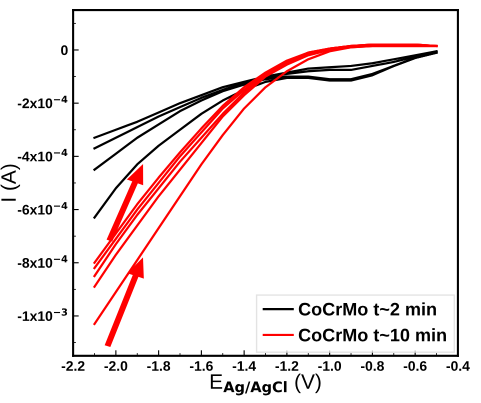 The image size is (481, 403). What do you see at coordinates (286, 366) in the screenshot?
I see `x-tick-label: -1.2` at bounding box center [286, 366].